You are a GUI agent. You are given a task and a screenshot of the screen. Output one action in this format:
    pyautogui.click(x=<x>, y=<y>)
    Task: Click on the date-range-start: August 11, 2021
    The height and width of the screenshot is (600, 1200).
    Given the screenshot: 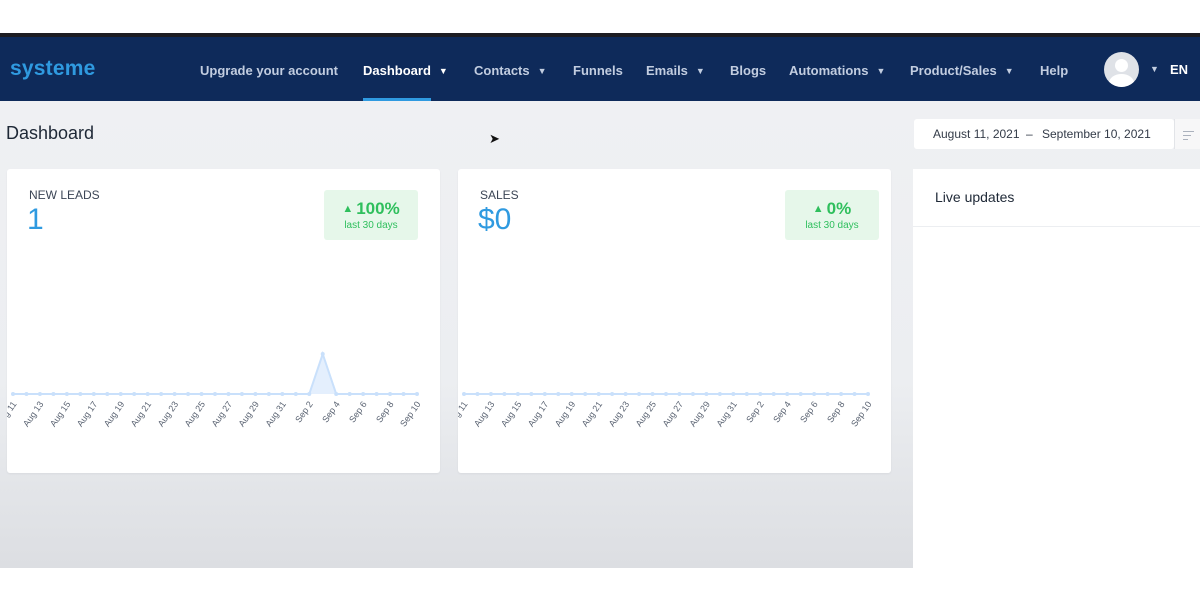 What is the action you would take?
    pyautogui.click(x=976, y=134)
    